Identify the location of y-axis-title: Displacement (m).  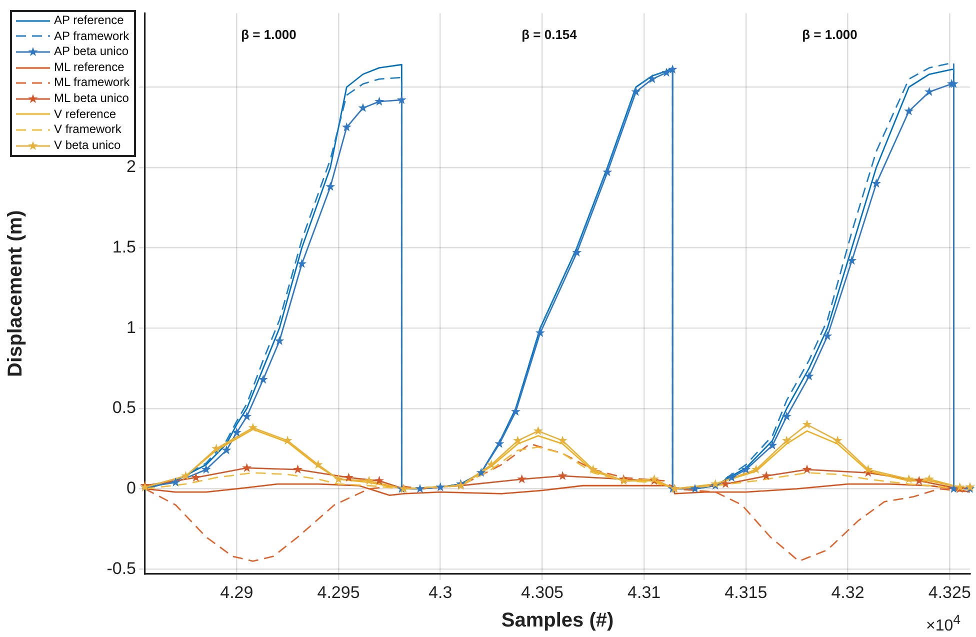
(15, 293).